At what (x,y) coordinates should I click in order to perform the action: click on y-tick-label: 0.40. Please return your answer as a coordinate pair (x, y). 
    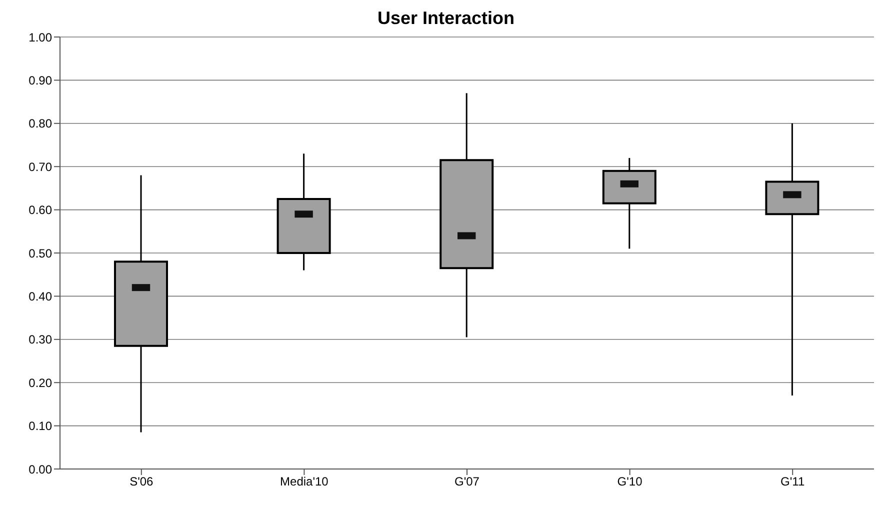
    Looking at the image, I should click on (40, 296).